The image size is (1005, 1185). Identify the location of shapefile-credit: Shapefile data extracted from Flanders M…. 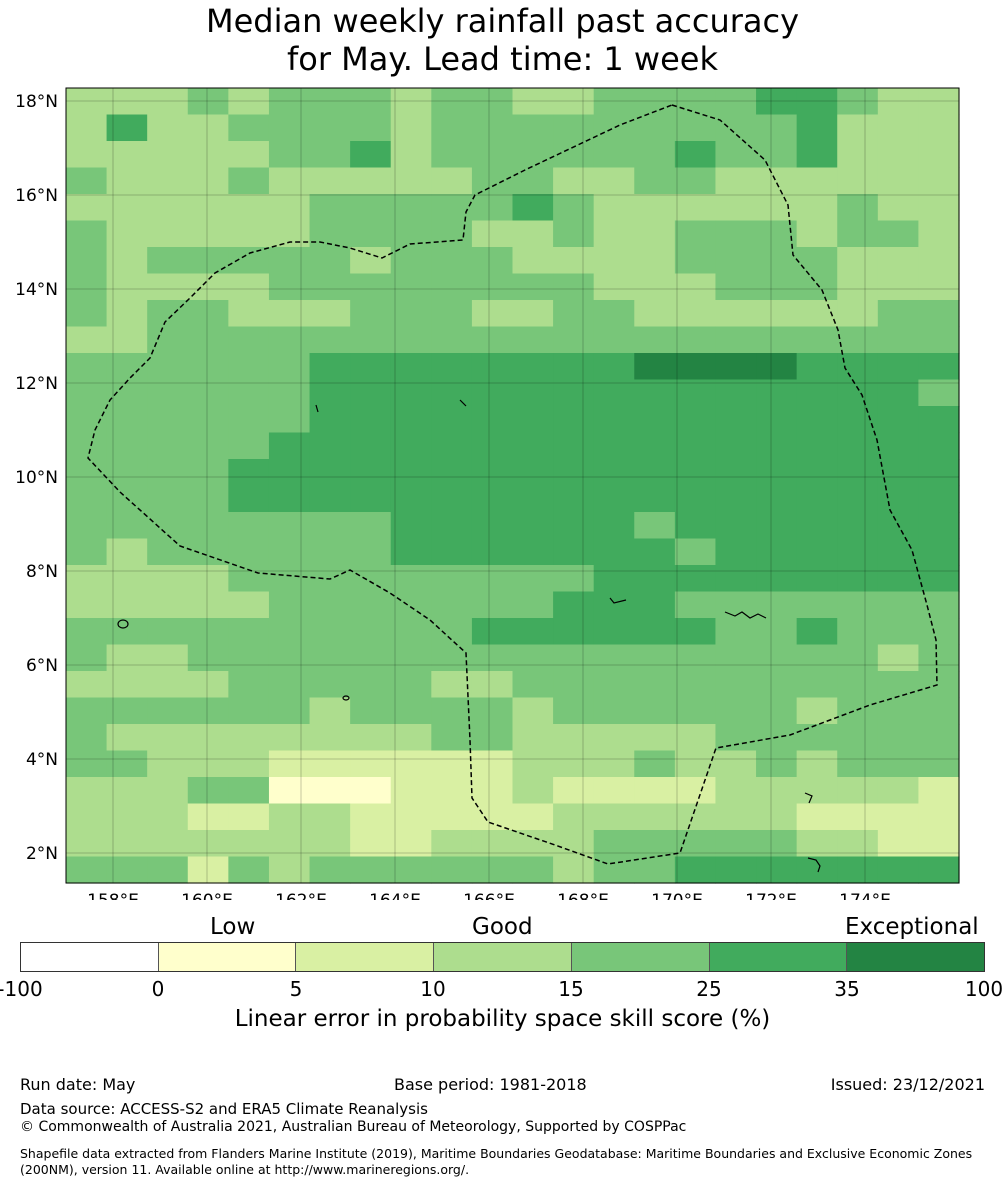
(496, 1161).